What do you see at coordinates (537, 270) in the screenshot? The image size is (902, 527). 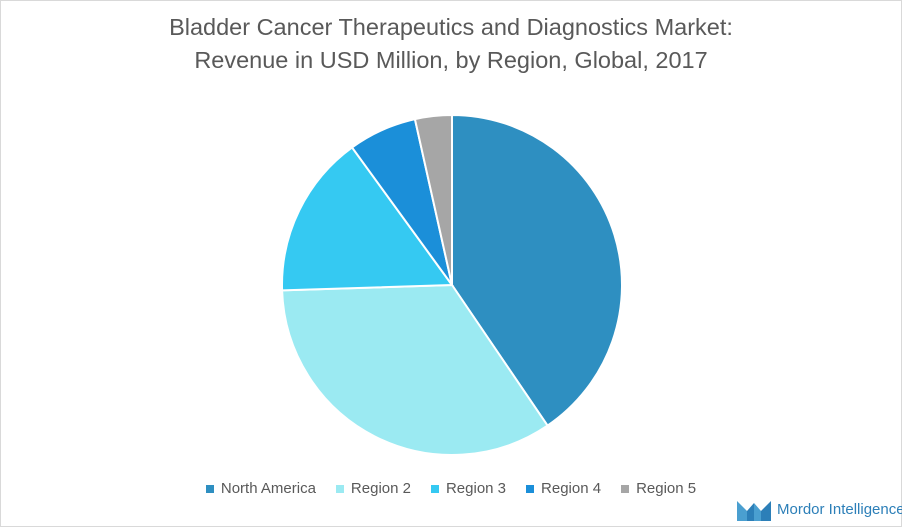 I see `pie-slice-north-america` at bounding box center [537, 270].